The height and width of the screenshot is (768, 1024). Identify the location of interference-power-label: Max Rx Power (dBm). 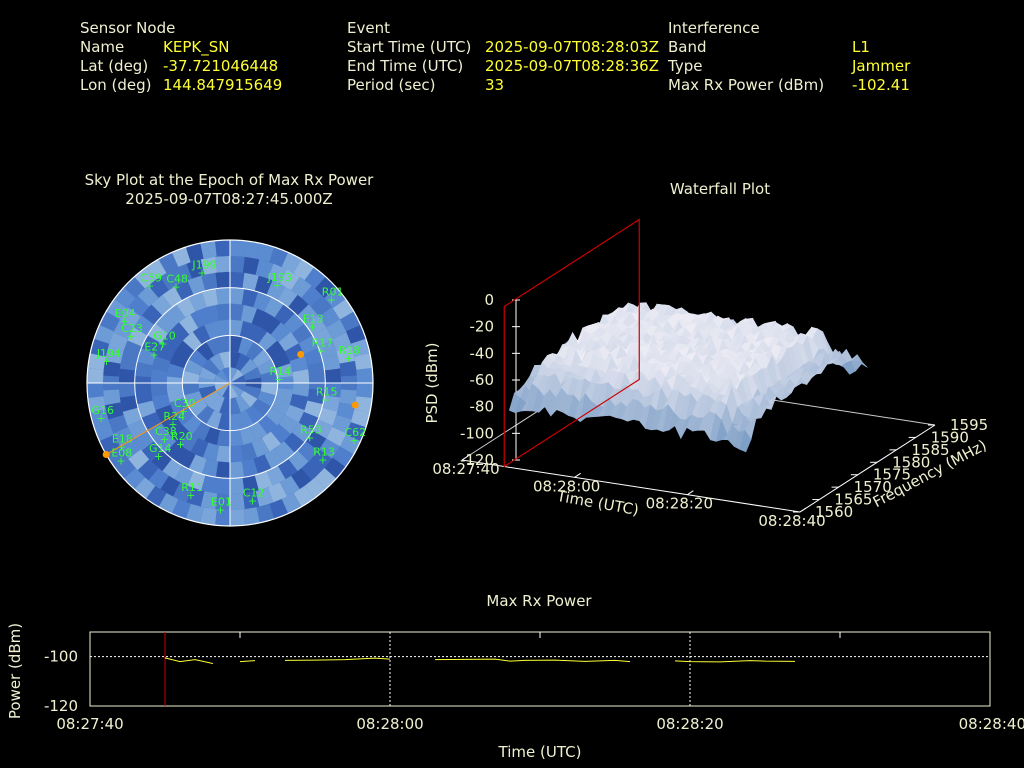
(746, 85).